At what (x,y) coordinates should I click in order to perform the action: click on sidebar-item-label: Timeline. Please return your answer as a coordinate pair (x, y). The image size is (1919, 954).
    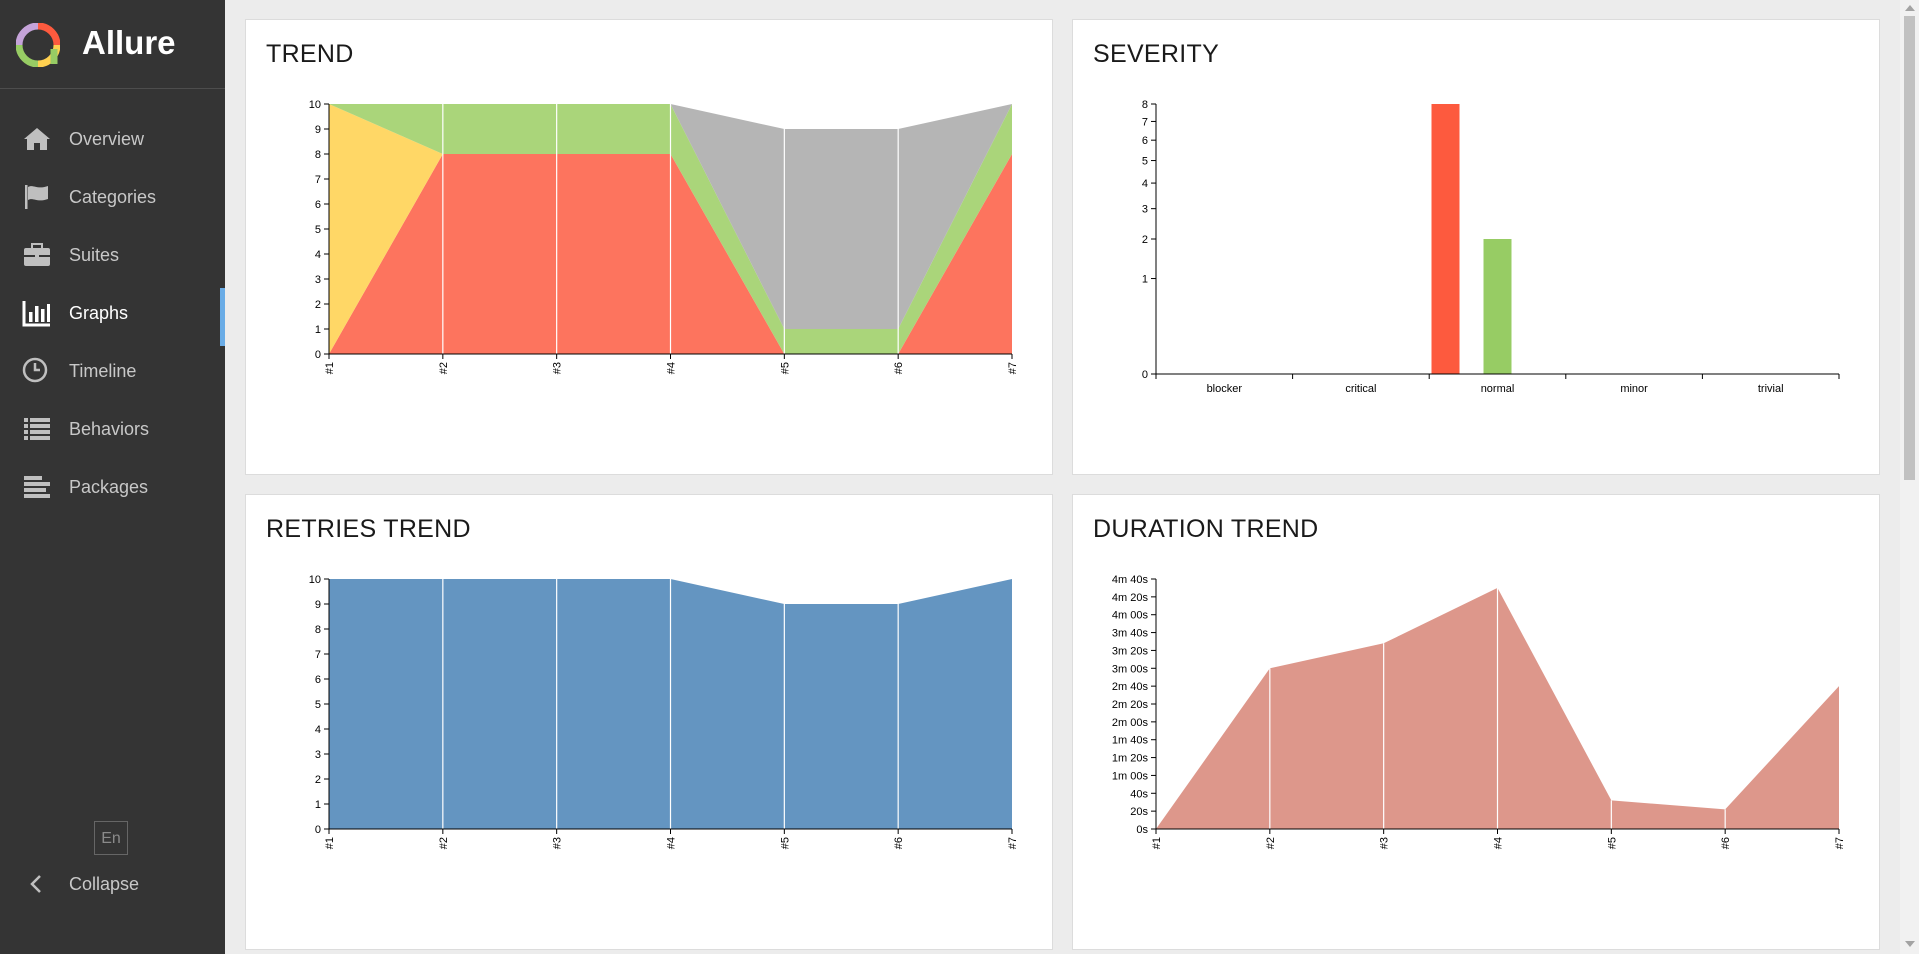
    Looking at the image, I should click on (103, 370).